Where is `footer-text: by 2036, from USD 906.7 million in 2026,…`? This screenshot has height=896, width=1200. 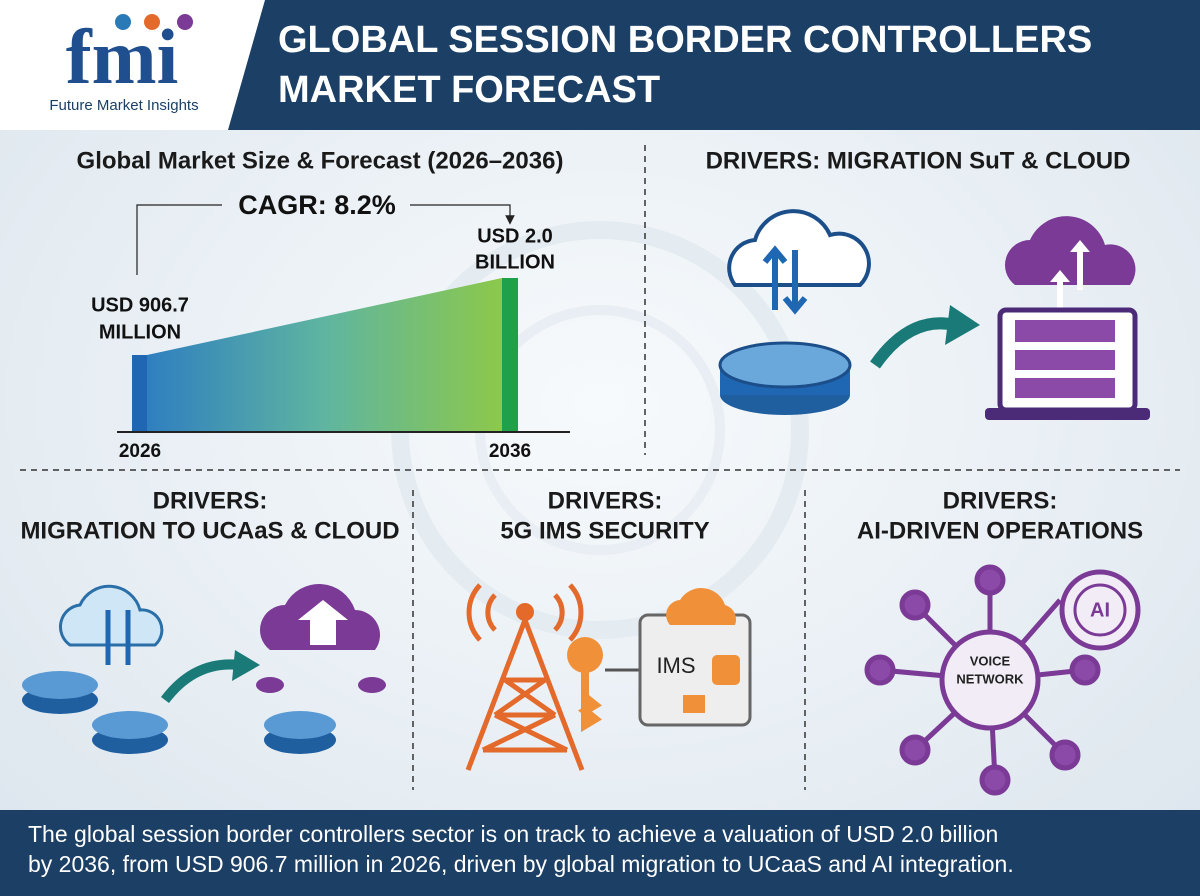 footer-text: by 2036, from USD 906.7 million in 2026,… is located at coordinates (521, 864).